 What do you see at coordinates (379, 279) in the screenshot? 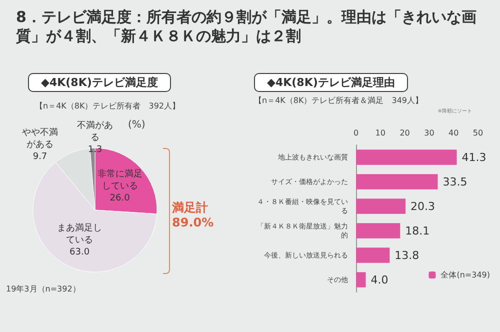
I see `data-label: 4.0` at bounding box center [379, 279].